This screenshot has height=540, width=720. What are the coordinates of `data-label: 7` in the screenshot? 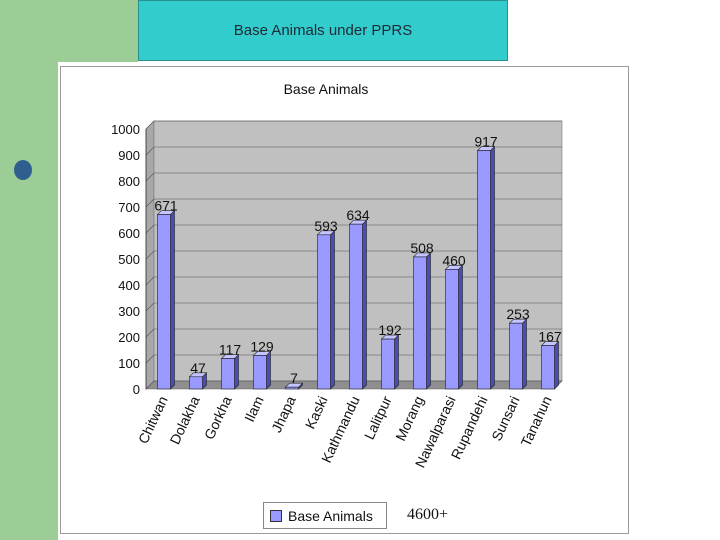 It's located at (294, 378).